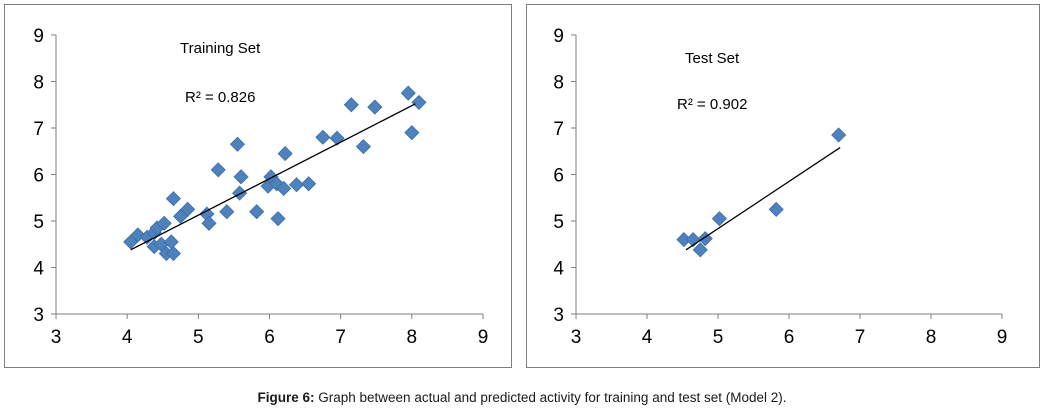 The image size is (1044, 415). Describe the element at coordinates (763, 198) in the screenshot. I see `test-trendline` at that location.